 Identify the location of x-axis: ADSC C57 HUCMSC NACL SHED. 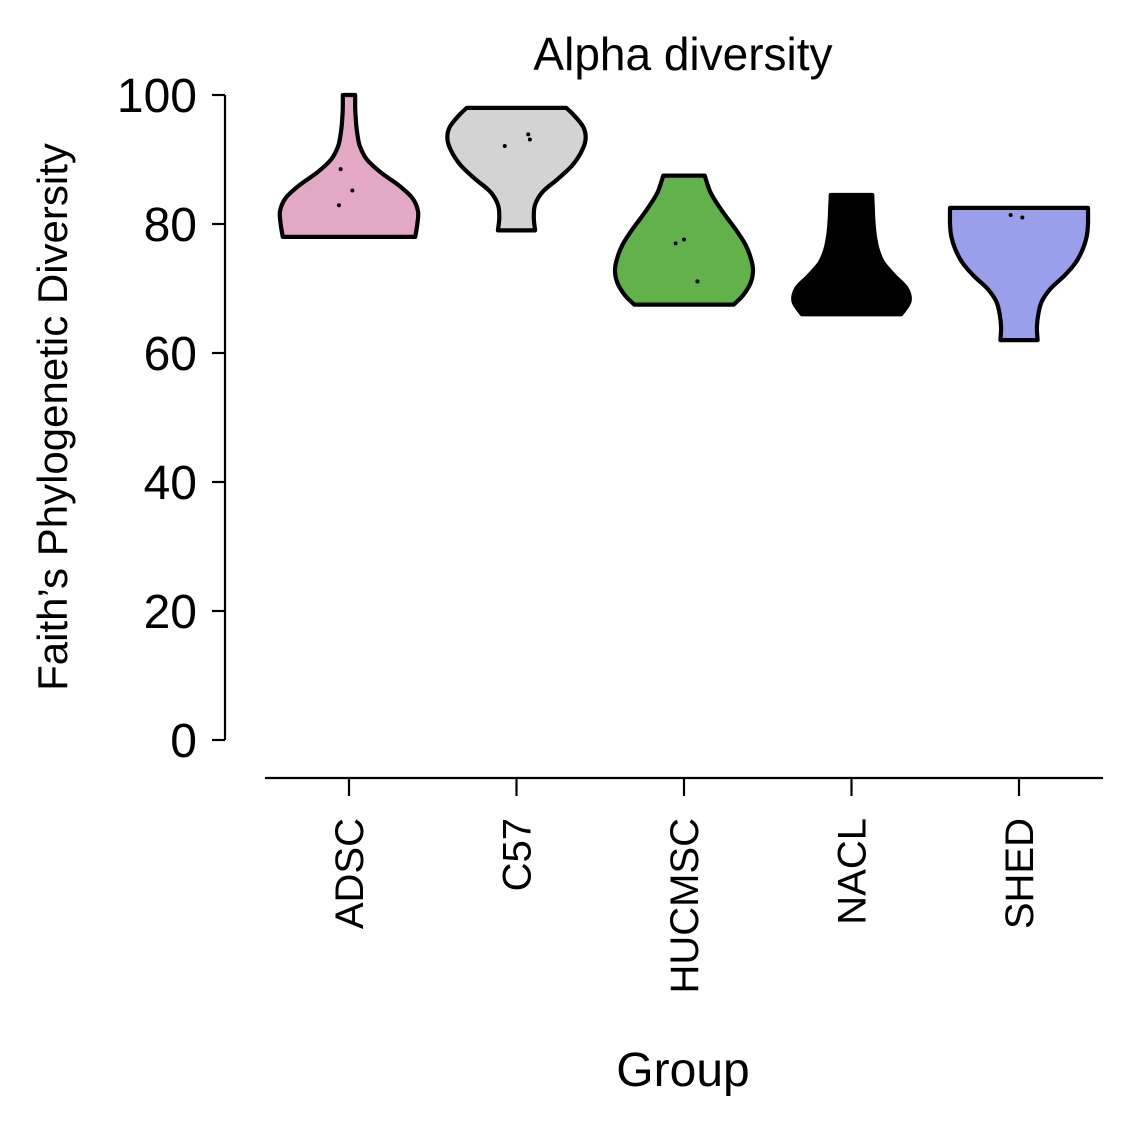
(684, 885).